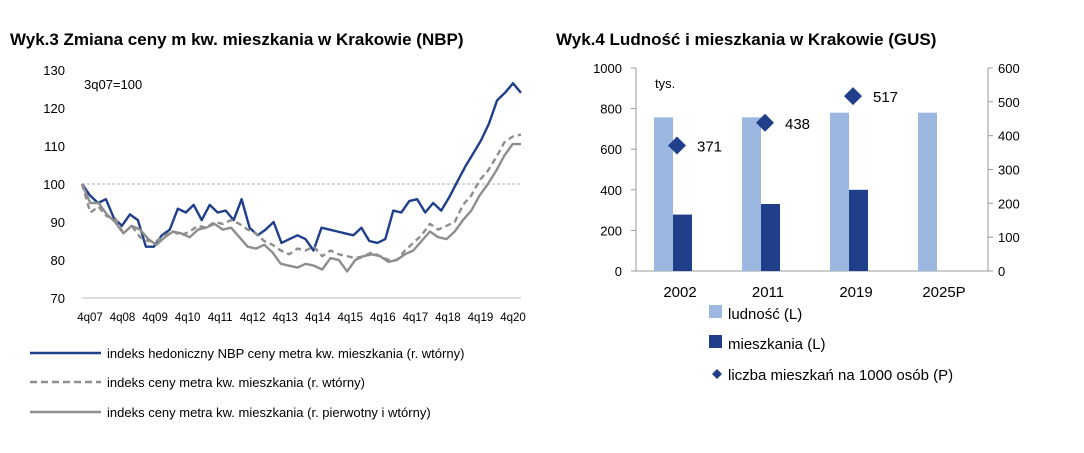  Describe the element at coordinates (1009, 237) in the screenshot. I see `chart2-right-tick-1: 100` at that location.